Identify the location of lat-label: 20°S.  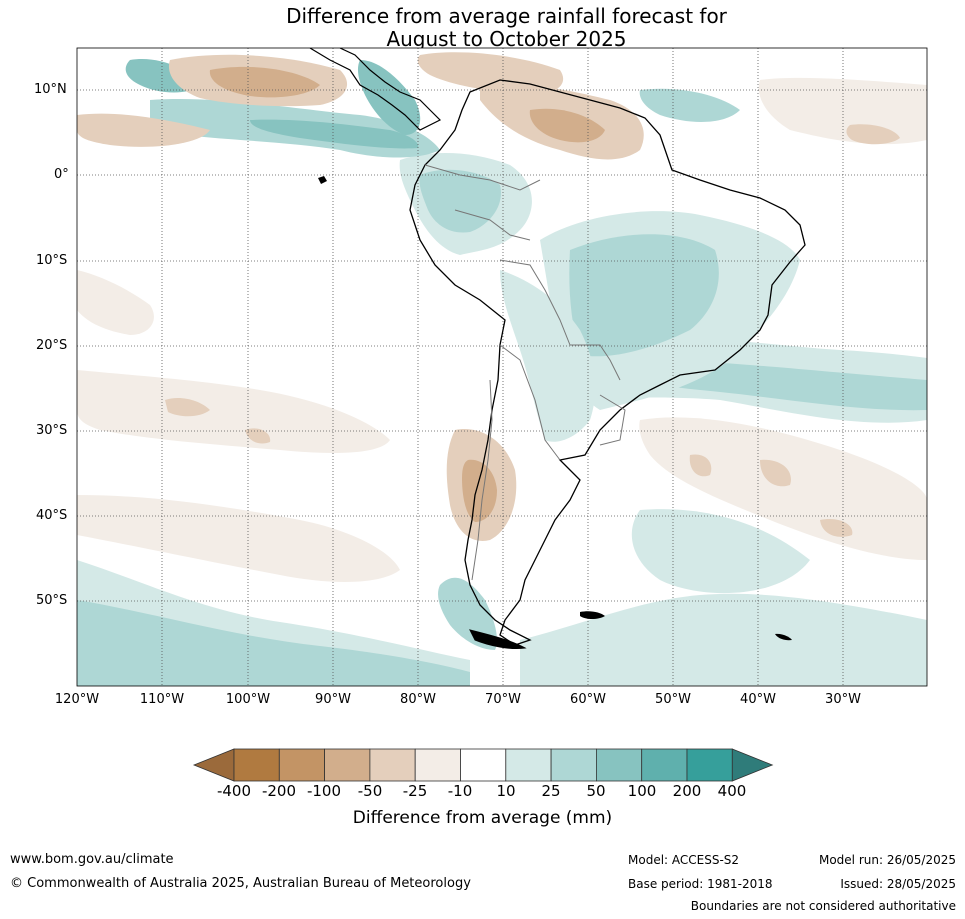
(52, 345).